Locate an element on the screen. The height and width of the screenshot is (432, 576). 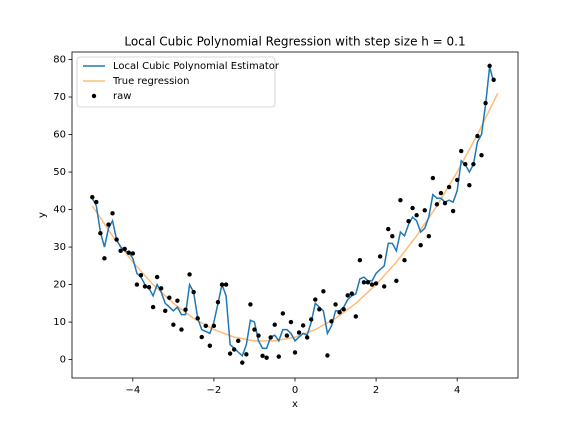
legend-label: True regression is located at coordinates (151, 81).